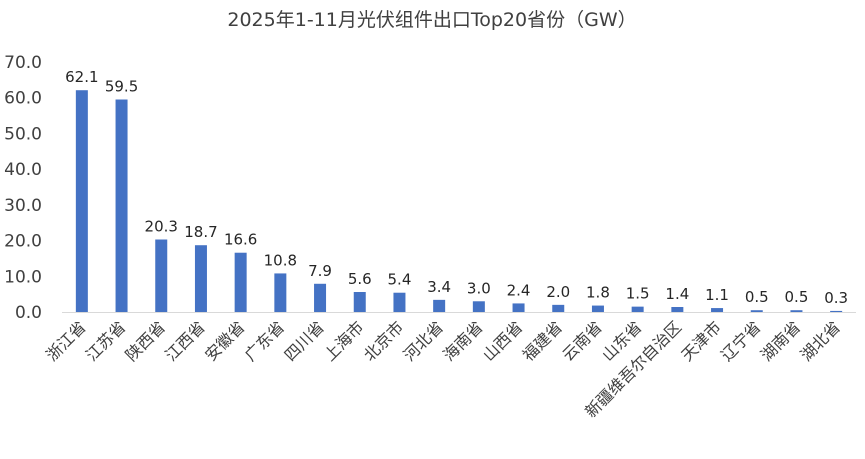 The image size is (865, 459). I want to click on x-tick-label: 海南省, so click(462, 340).